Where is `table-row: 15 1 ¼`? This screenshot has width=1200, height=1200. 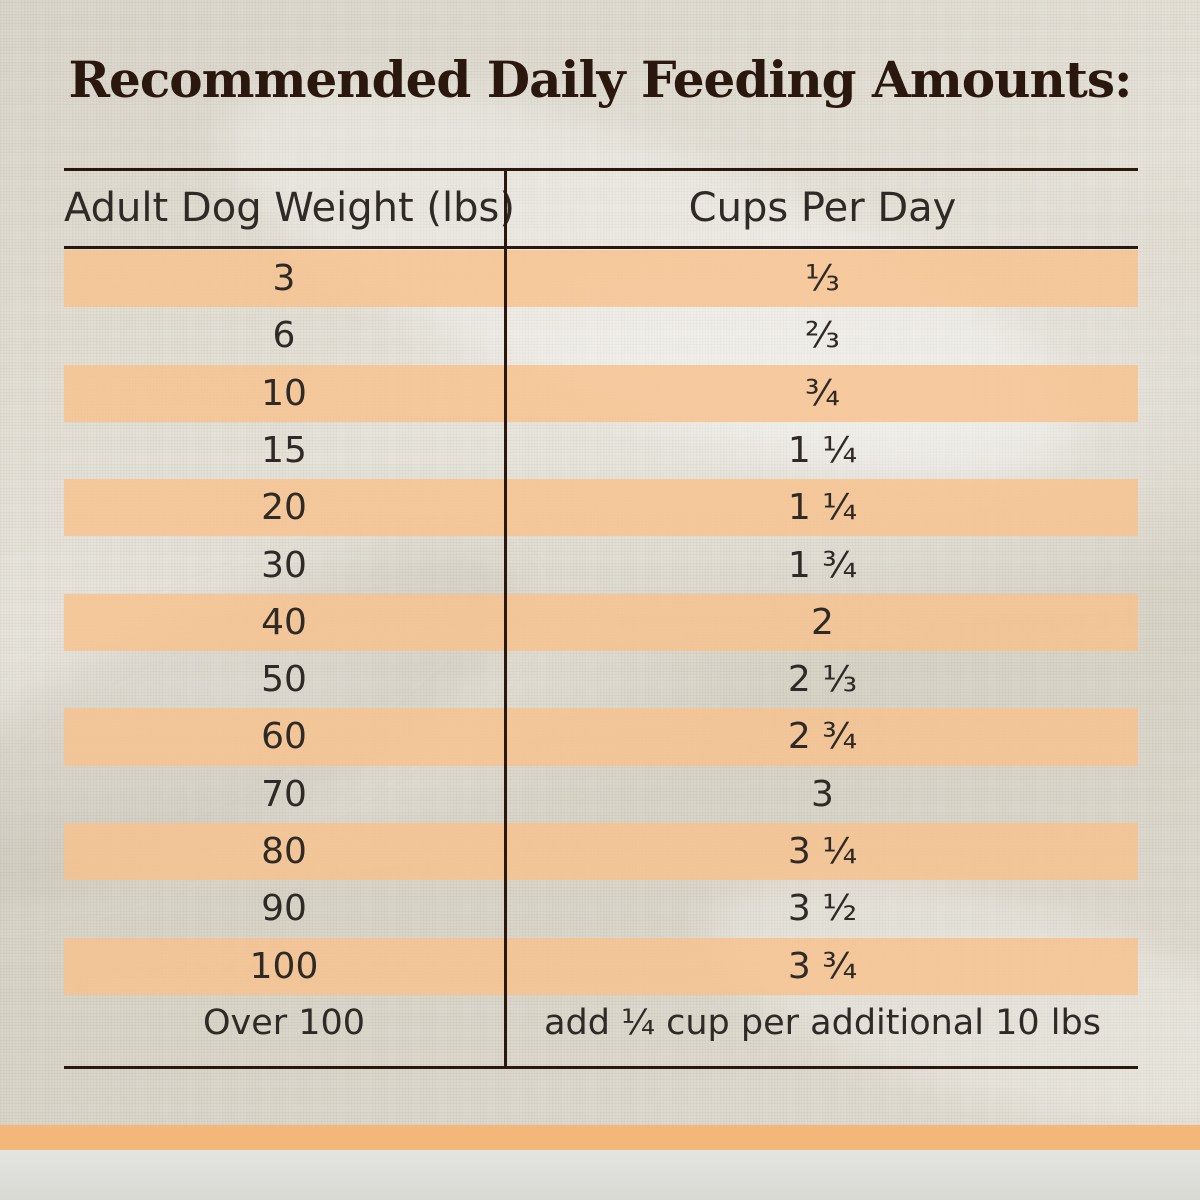 table-row: 15 1 ¼ is located at coordinates (601, 450).